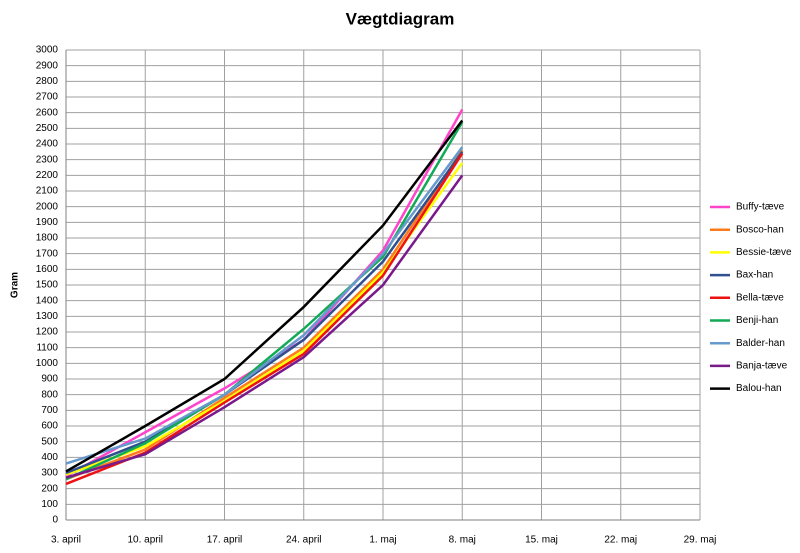 The image size is (800, 553). Describe the element at coordinates (49, 379) in the screenshot. I see `y-tick-label: 900` at that location.